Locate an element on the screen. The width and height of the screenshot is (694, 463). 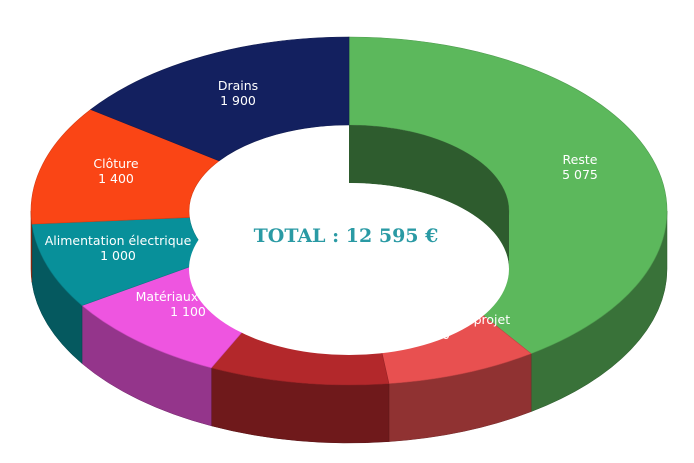
slice-name: Drains is located at coordinates (238, 85).